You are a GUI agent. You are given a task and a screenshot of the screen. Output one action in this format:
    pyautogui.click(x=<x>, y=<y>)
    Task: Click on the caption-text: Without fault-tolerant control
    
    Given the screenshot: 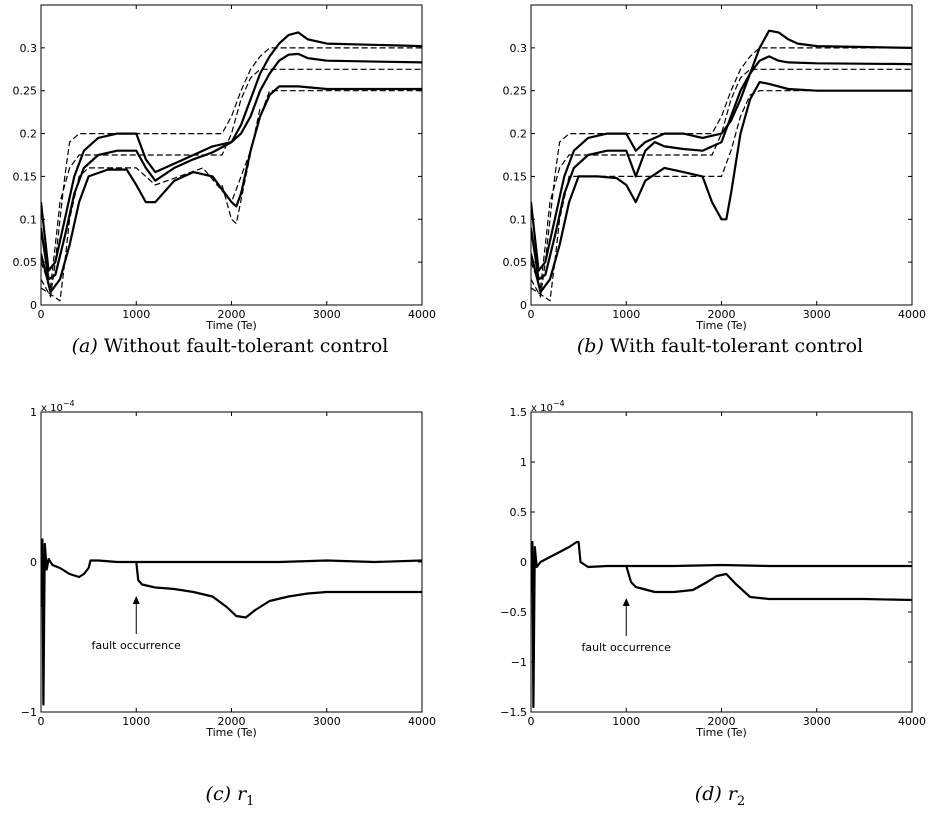 What is the action you would take?
    pyautogui.click(x=246, y=346)
    